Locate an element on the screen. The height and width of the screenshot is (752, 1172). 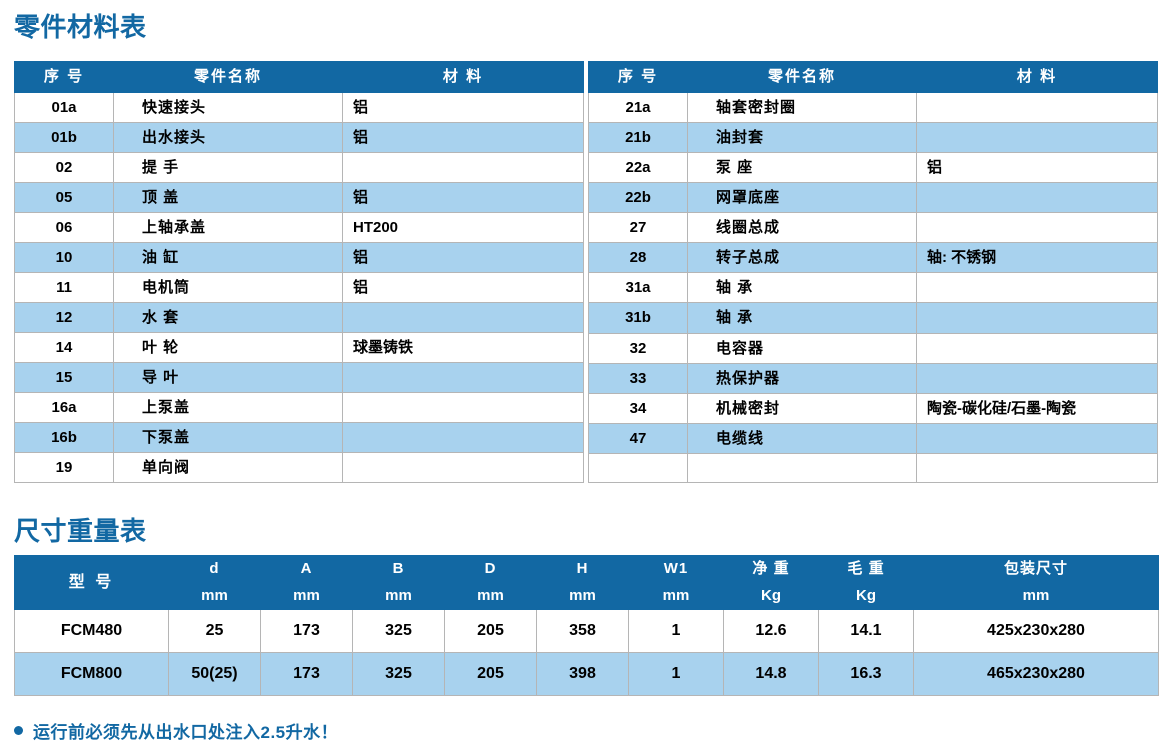
table-row: 01a 快速接头铝 is located at coordinates (299, 107).